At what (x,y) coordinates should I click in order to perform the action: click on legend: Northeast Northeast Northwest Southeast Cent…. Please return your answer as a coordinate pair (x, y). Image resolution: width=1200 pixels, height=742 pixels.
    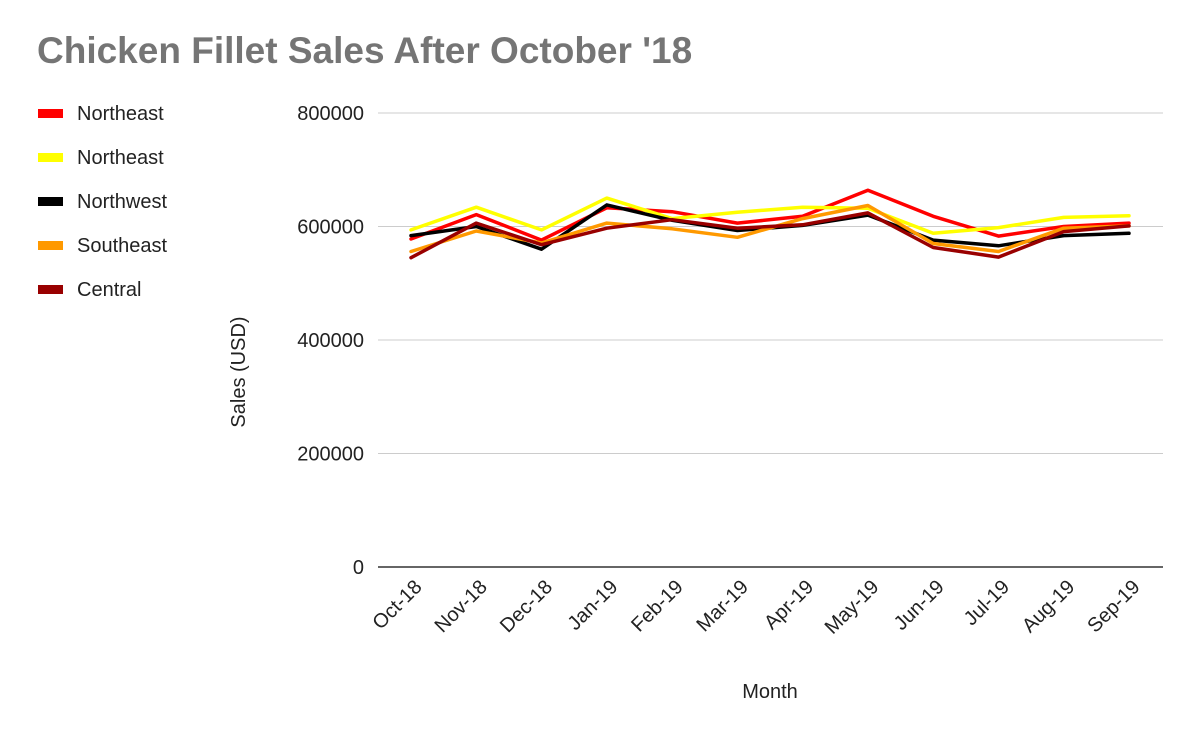
    Looking at the image, I should click on (103, 202).